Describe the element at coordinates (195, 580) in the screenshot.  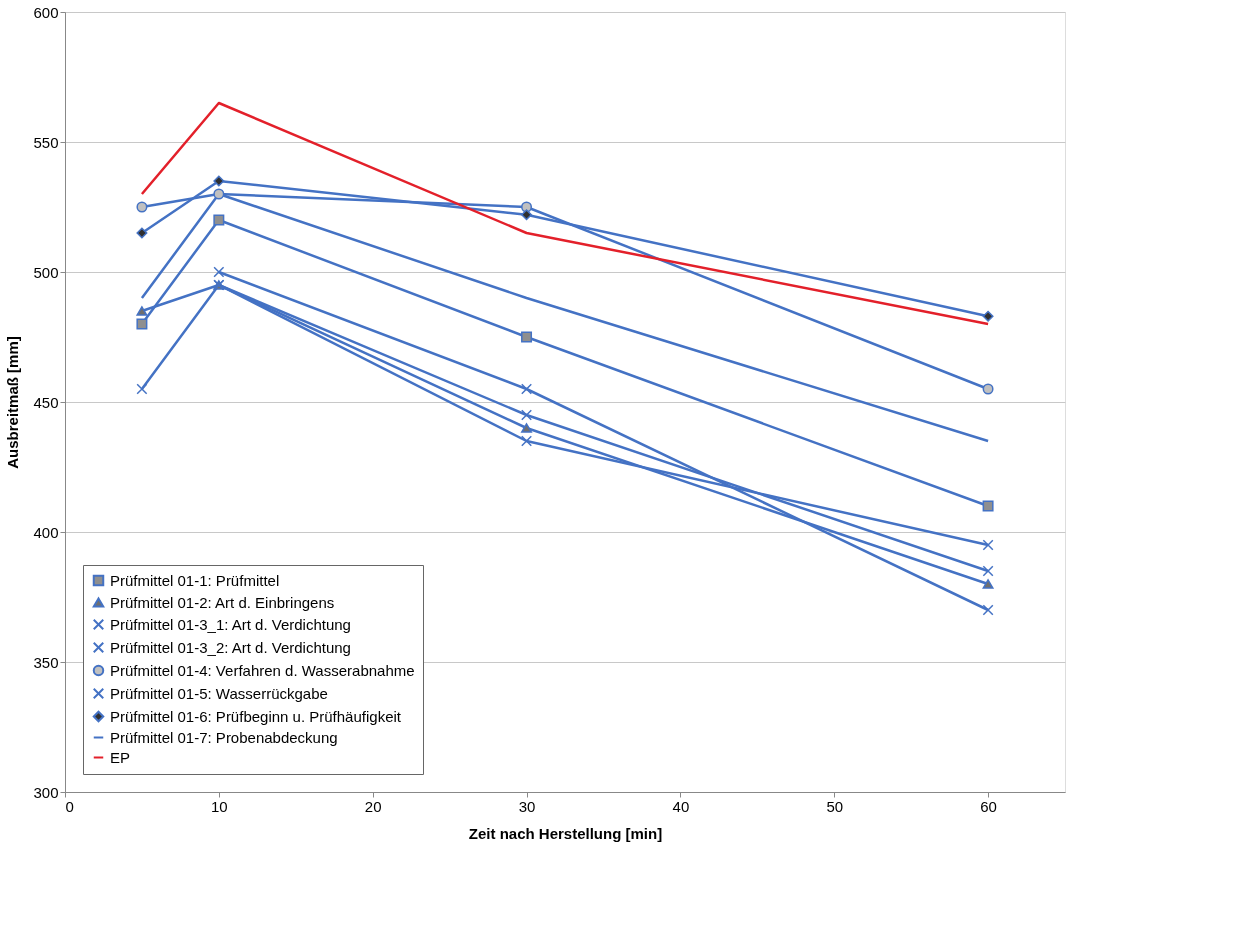
I see `legend-label: Prüfmittel 01-1: Prüfmittel` at that location.